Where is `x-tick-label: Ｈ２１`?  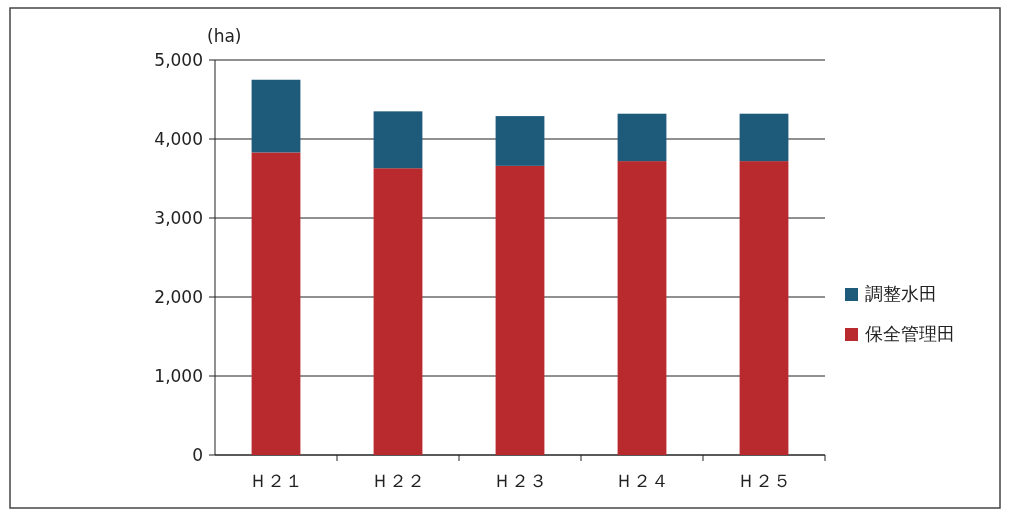
x-tick-label: Ｈ２１ is located at coordinates (276, 480).